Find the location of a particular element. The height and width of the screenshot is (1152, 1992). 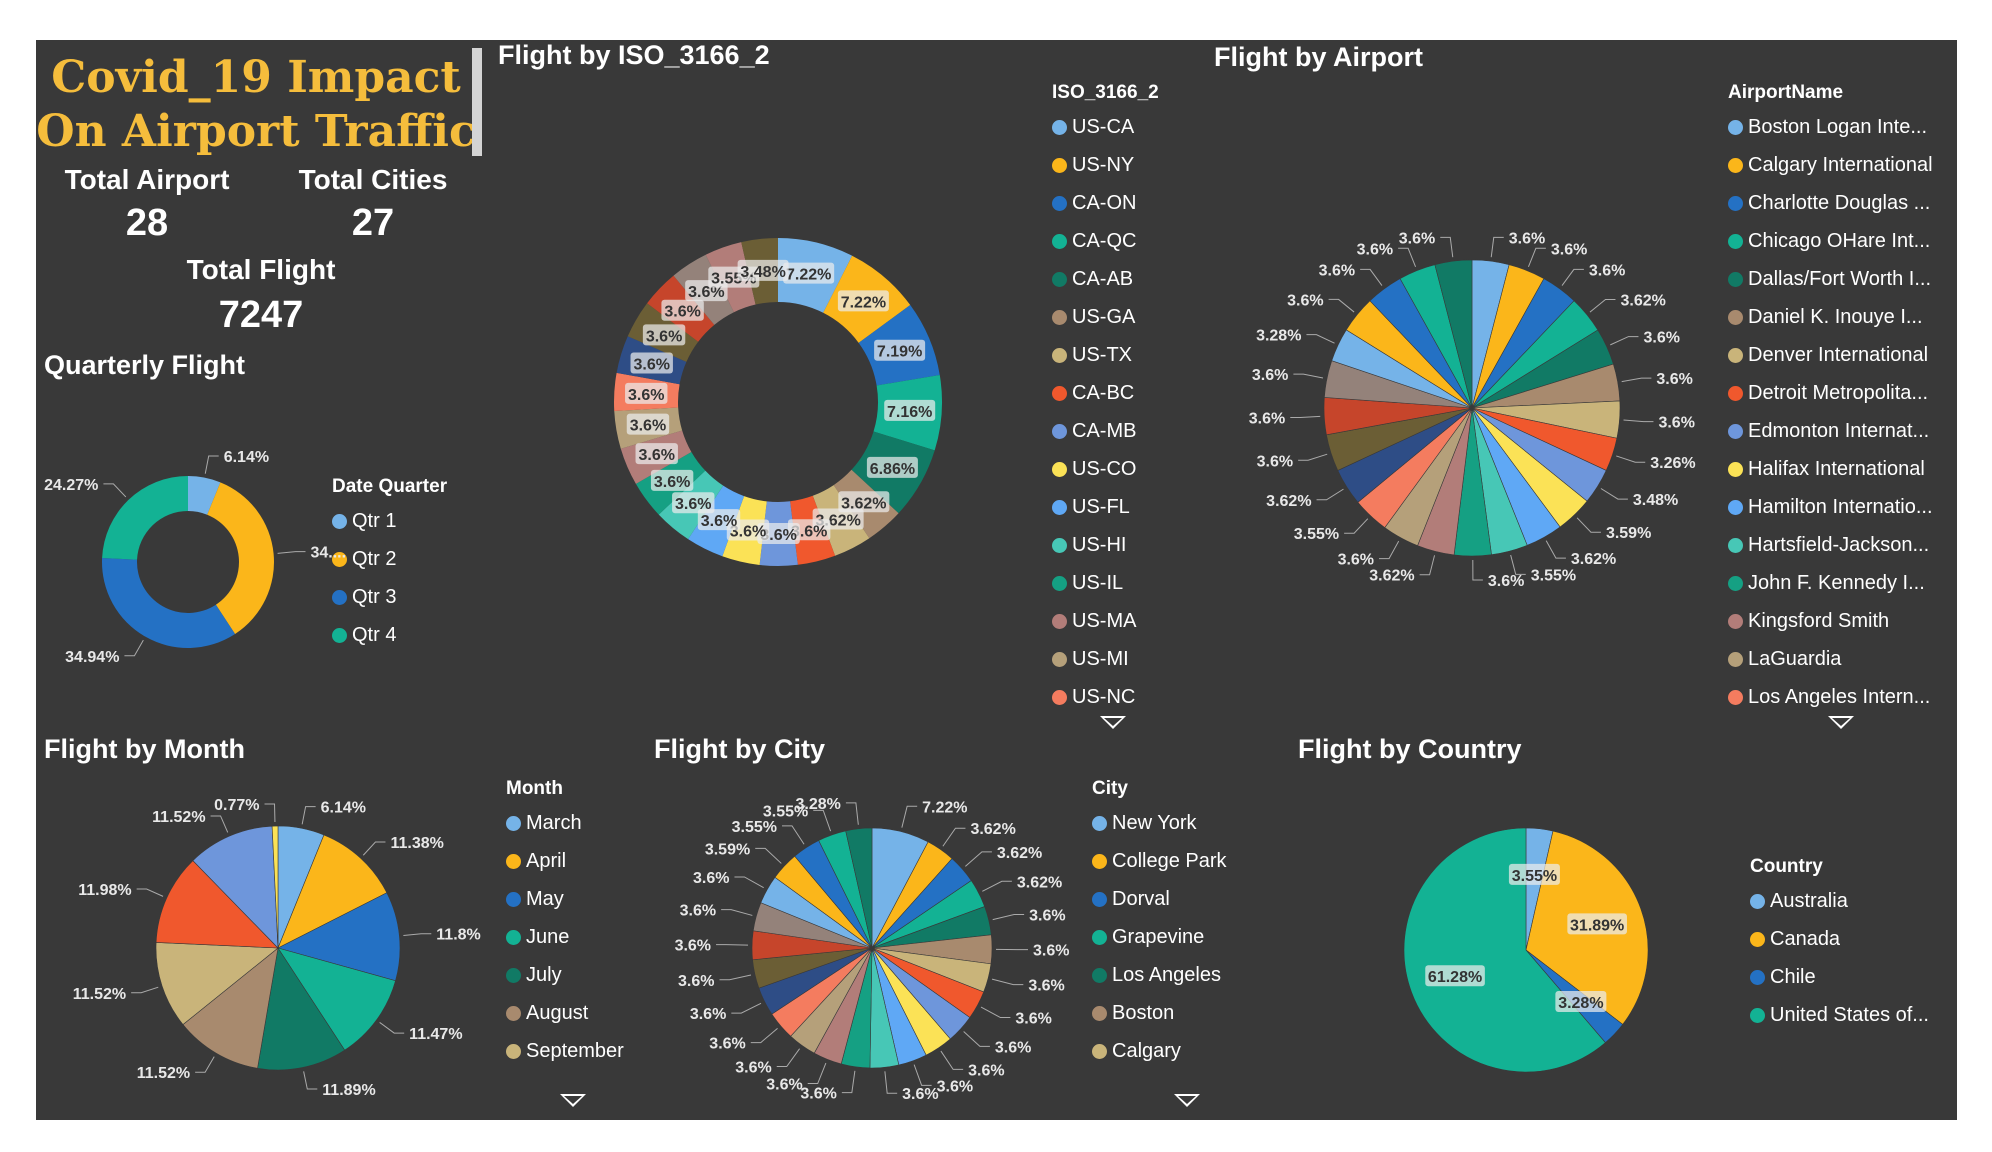

iso-legend-item: US-TX is located at coordinates (1105, 355).